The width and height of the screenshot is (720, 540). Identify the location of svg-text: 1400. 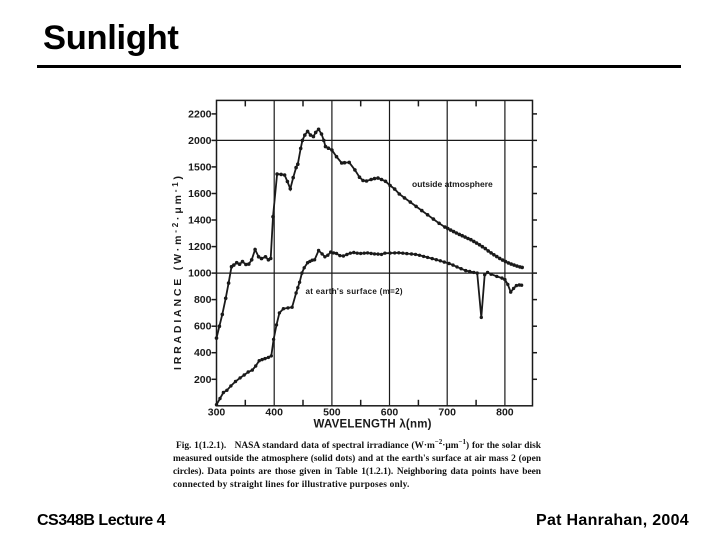
(200, 221).